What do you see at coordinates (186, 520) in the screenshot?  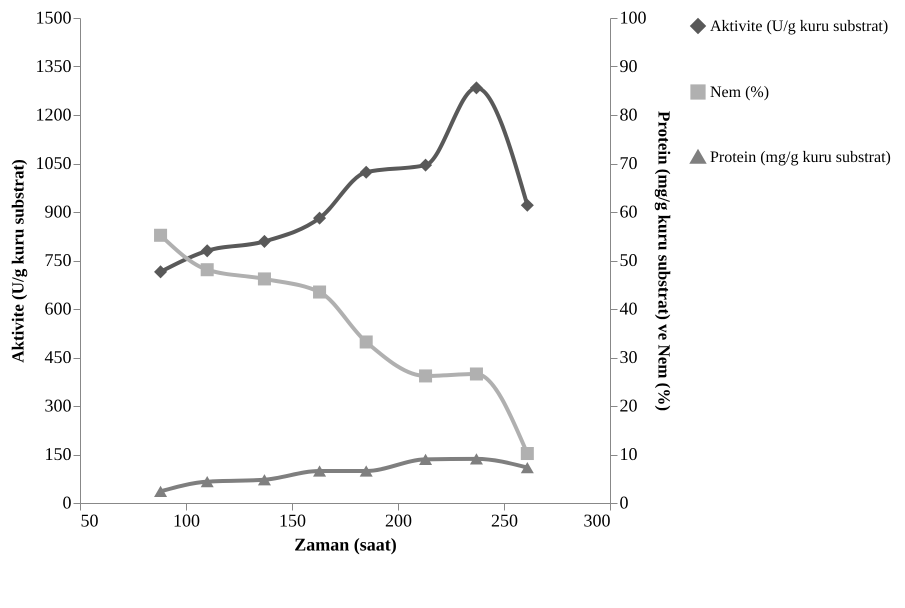 I see `x-tick-label: 100` at bounding box center [186, 520].